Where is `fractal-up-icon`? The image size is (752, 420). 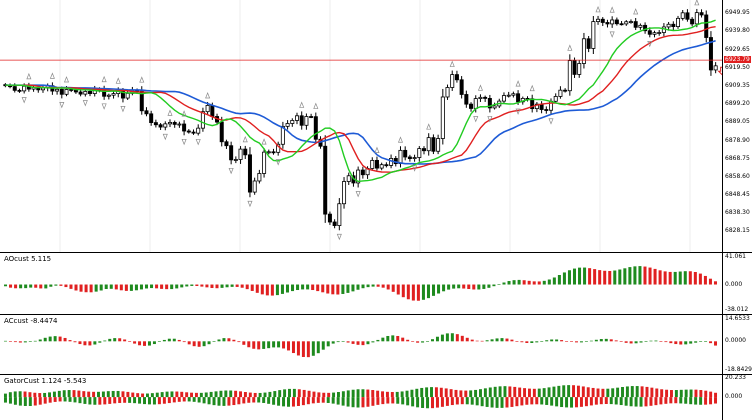 fractal-up-icon is located at coordinates (532, 88).